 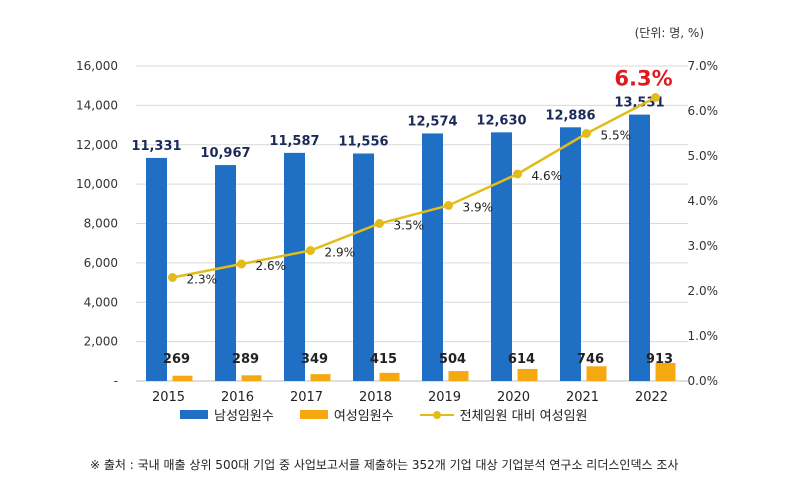 I want to click on ratio-data-label: 2.6%, so click(x=271, y=266).